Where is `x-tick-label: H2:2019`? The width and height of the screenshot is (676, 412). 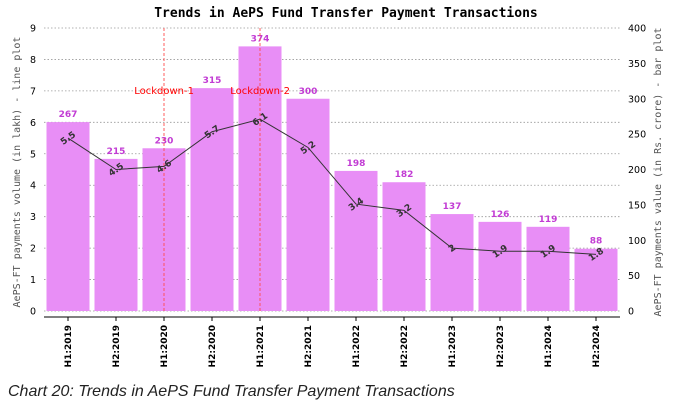
x-tick-label: H2:2019 is located at coordinates (117, 346).